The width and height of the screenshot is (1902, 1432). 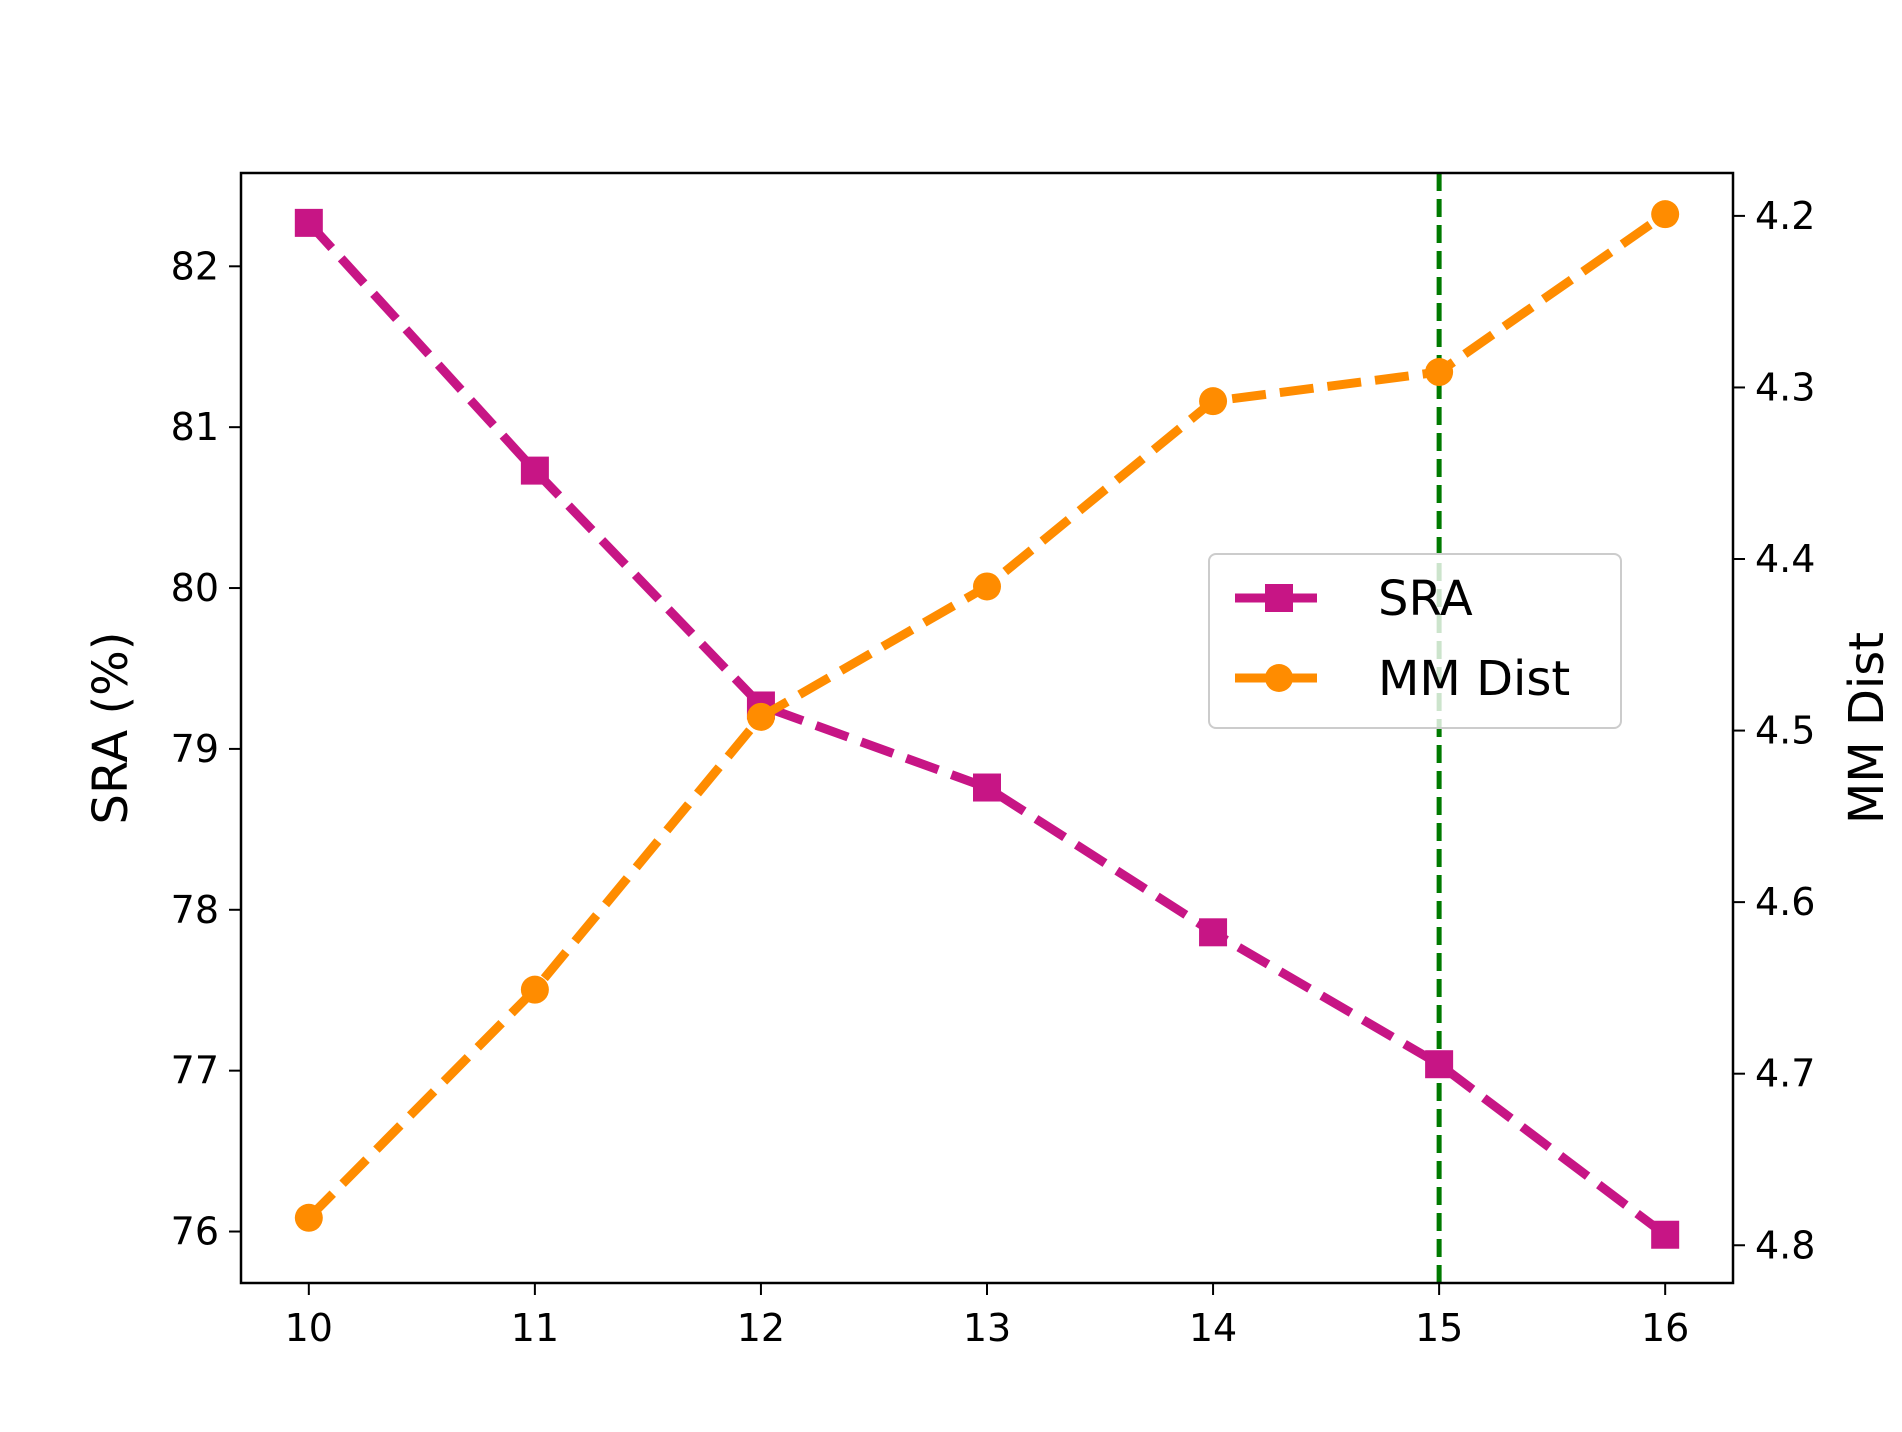 I want to click on legend-marker-mm-dist, so click(x=1279, y=678).